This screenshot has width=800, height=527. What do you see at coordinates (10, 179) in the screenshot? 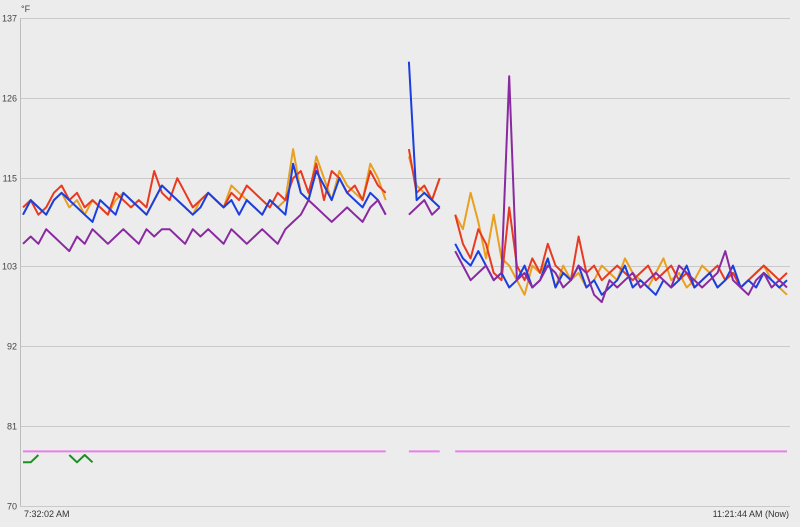
I see `y-tick-label: 115` at bounding box center [10, 179].